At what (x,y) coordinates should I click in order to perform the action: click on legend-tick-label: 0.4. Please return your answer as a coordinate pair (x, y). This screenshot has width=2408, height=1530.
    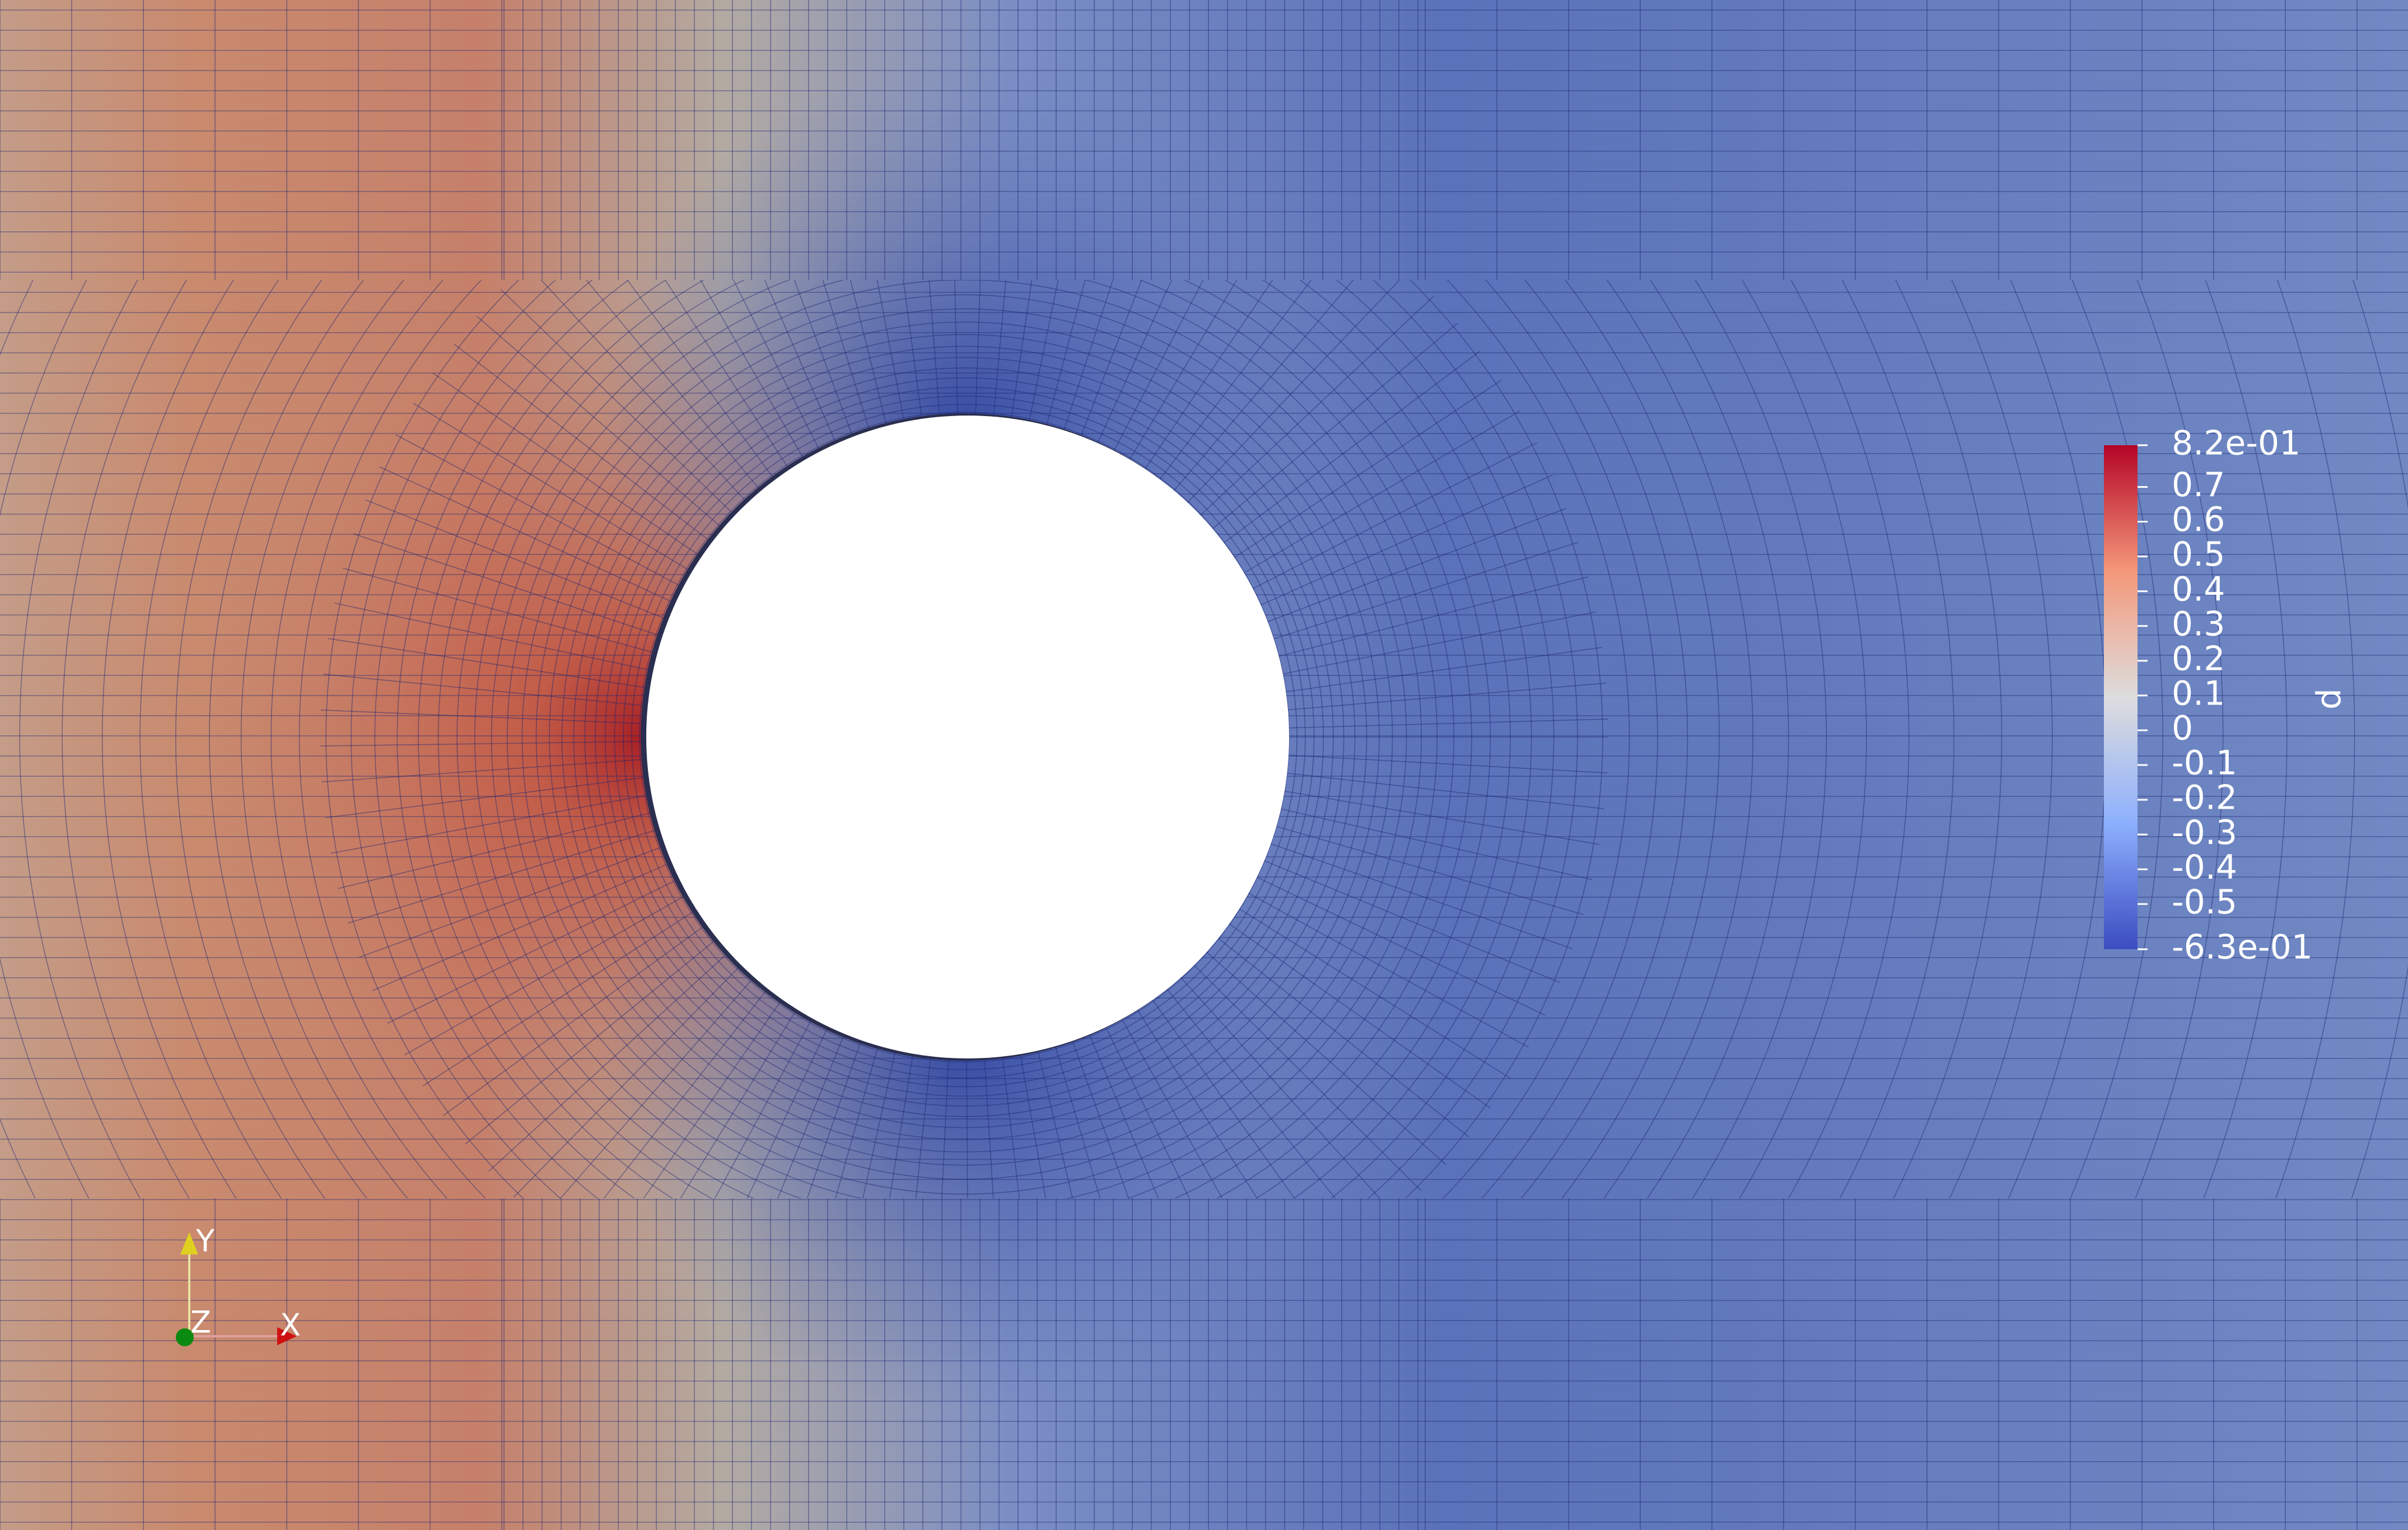
    Looking at the image, I should click on (2199, 590).